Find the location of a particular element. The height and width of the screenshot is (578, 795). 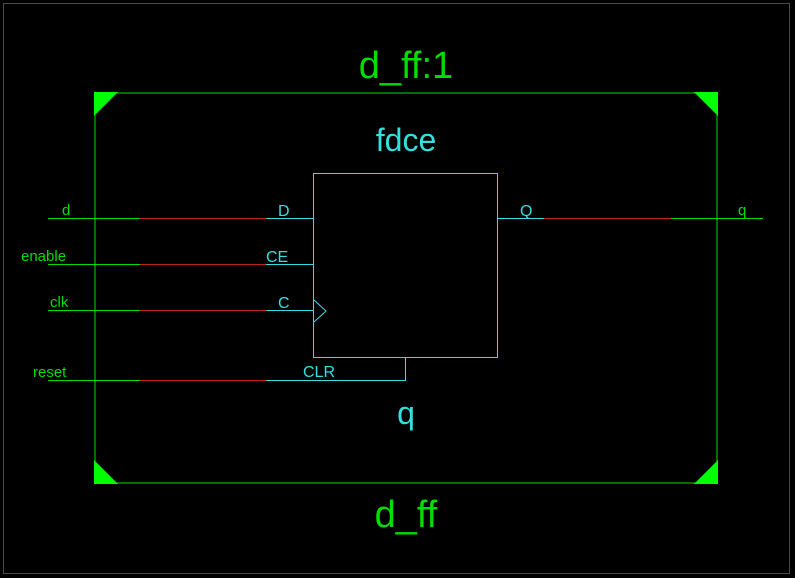

pin-label-d: D is located at coordinates (284, 211).